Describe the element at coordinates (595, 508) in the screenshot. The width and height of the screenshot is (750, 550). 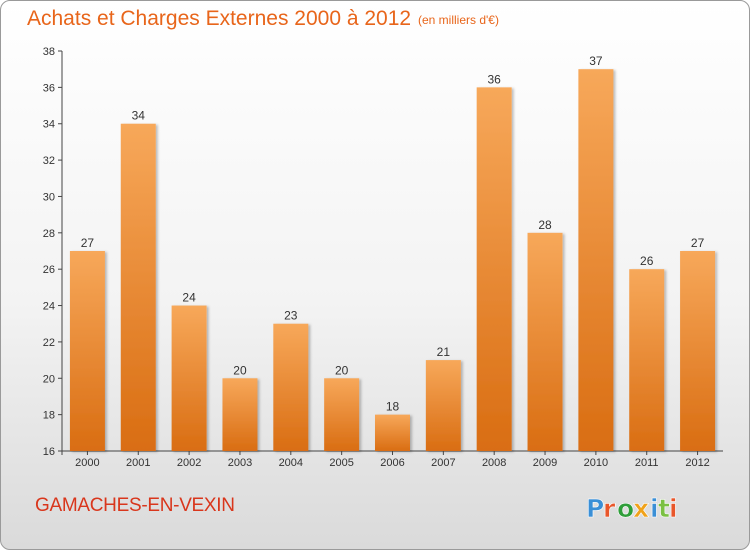
I see `logo-letter: P` at that location.